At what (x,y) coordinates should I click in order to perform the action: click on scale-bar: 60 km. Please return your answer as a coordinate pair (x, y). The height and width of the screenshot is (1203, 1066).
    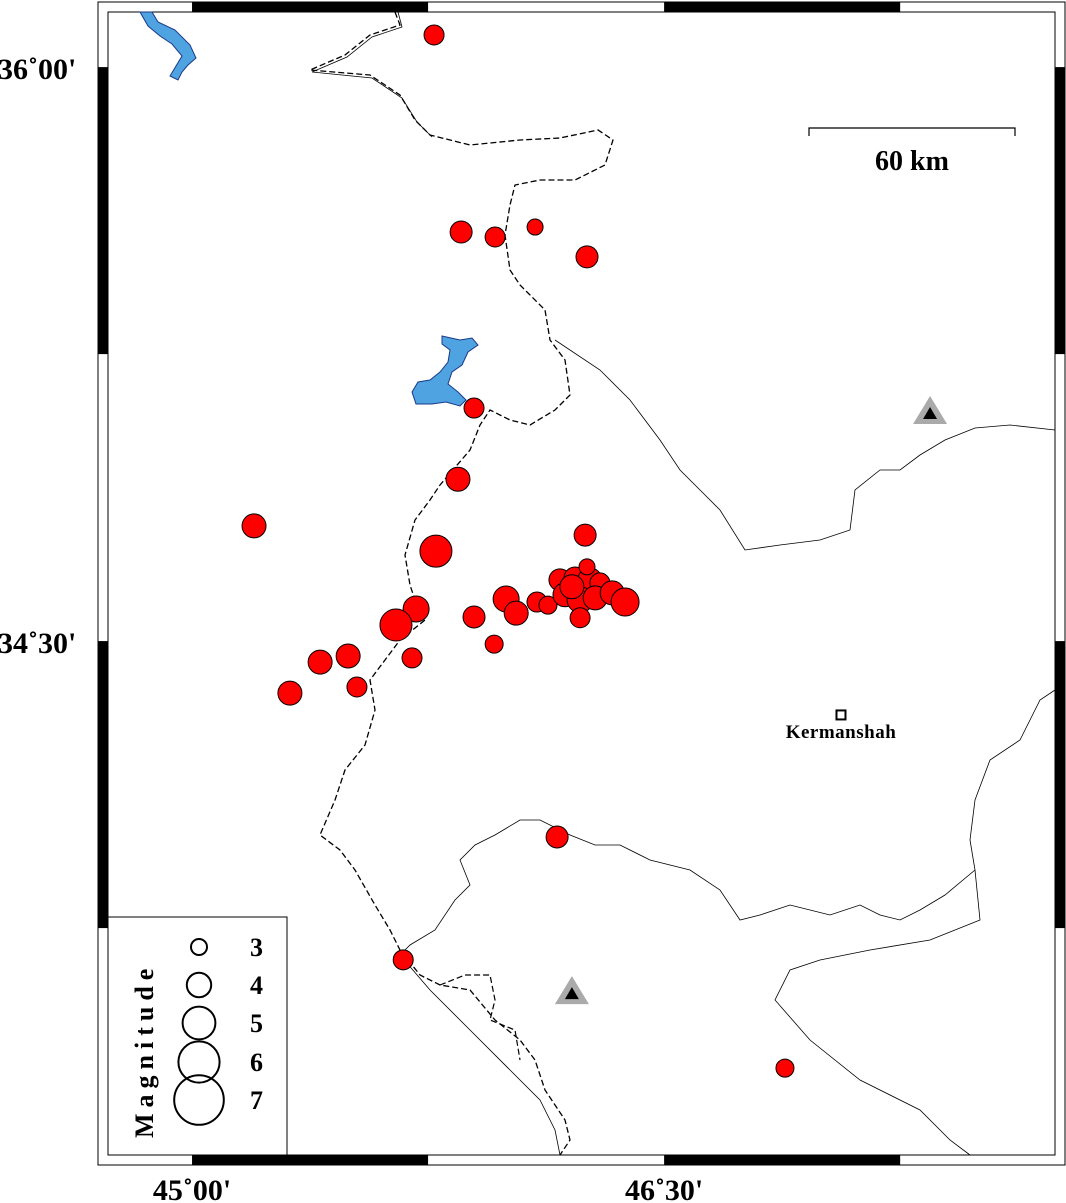
    Looking at the image, I should click on (912, 152).